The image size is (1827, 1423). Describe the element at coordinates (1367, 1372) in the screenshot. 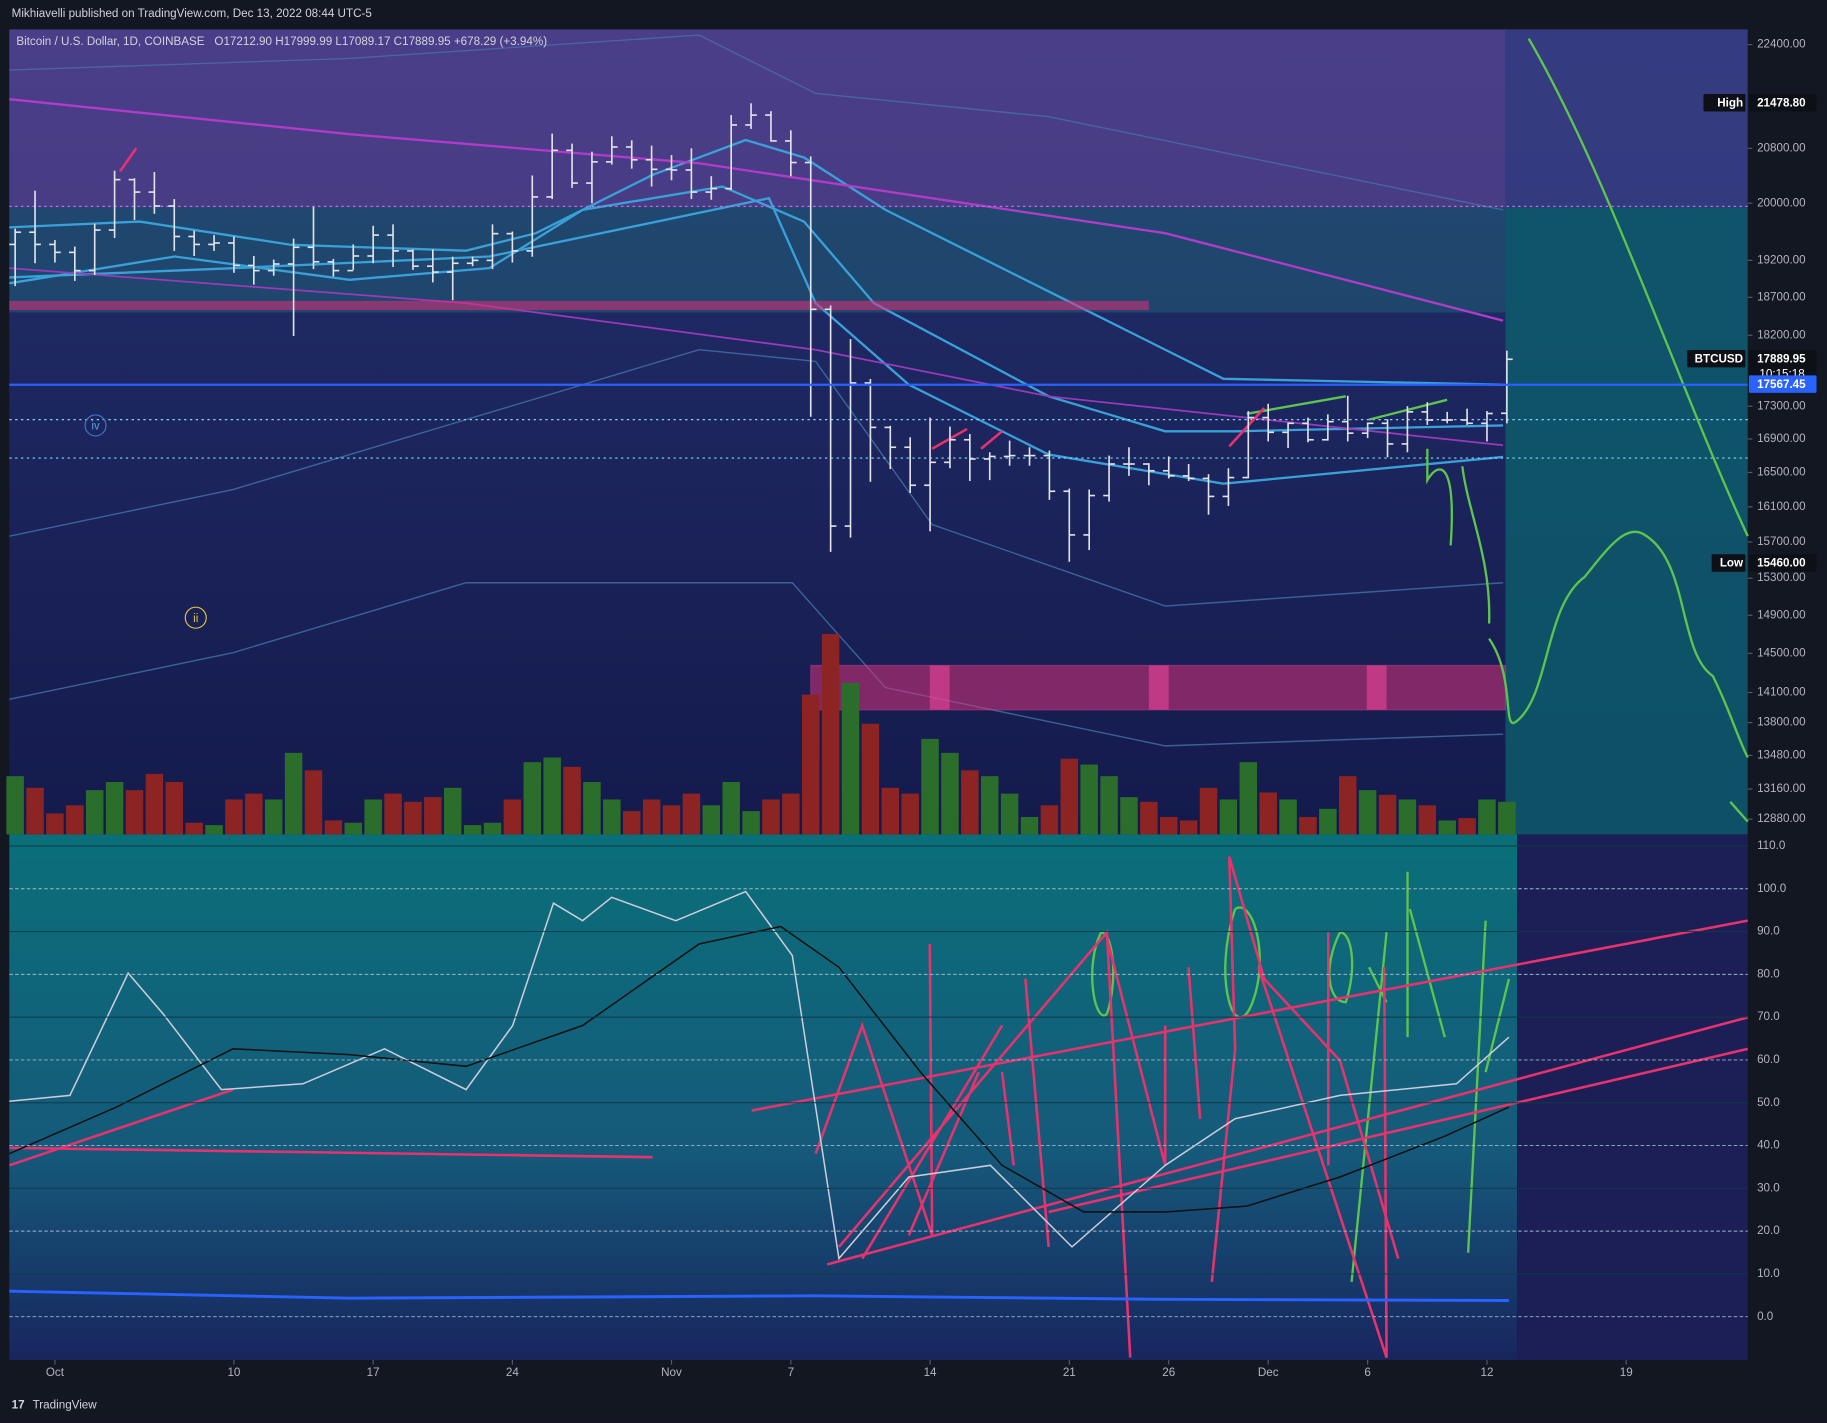

I see `x-tick-label: 6` at that location.